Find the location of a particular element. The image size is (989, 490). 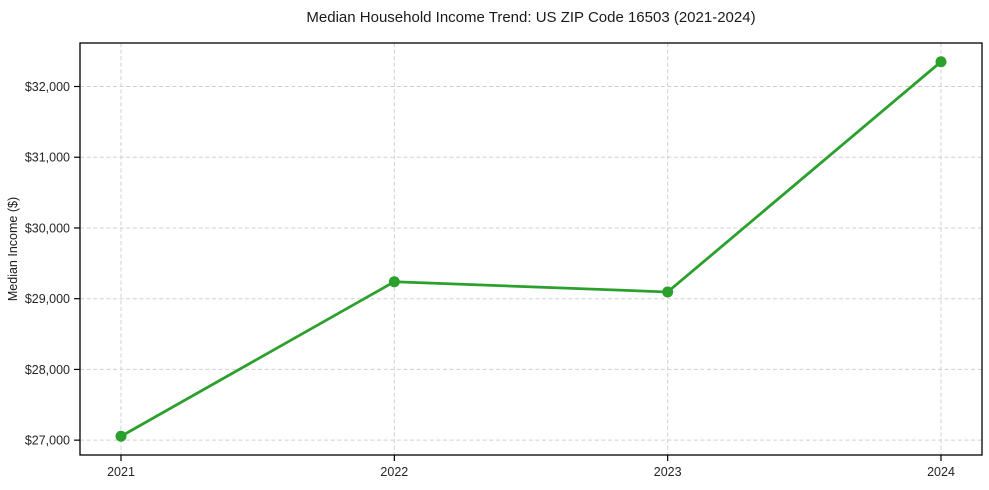

y-axis-label: Median Income ($) is located at coordinates (13, 249).